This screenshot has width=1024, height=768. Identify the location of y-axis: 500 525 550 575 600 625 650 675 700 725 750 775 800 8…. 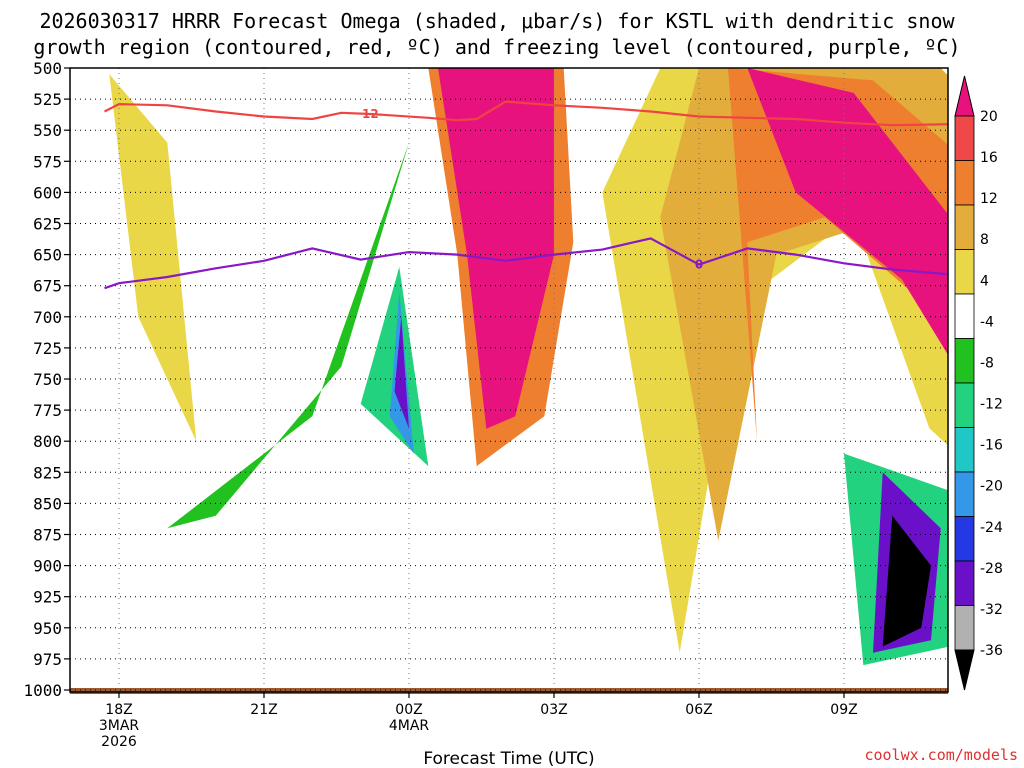
(46, 379).